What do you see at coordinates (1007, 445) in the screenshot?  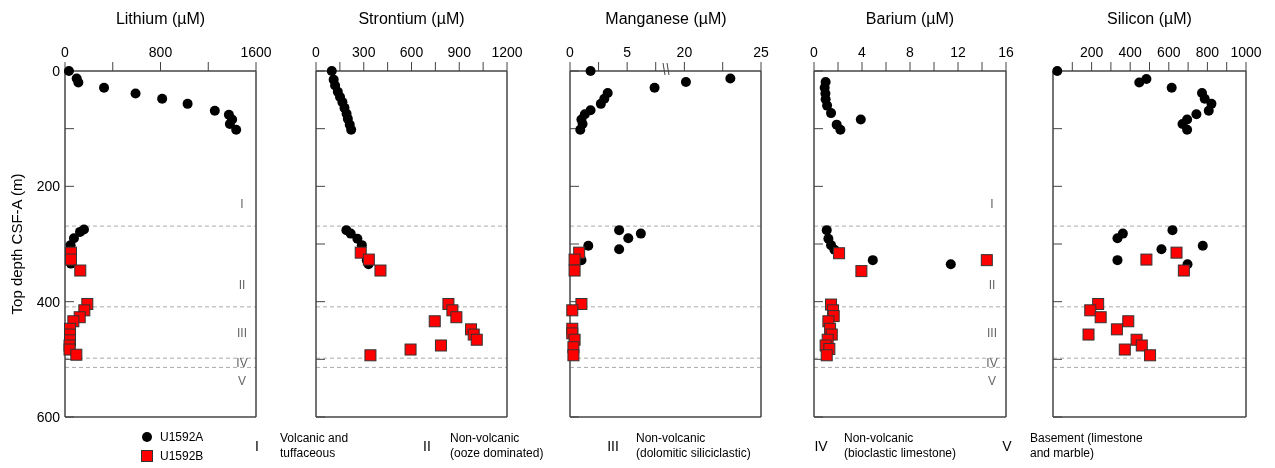 I see `text: V` at bounding box center [1007, 445].